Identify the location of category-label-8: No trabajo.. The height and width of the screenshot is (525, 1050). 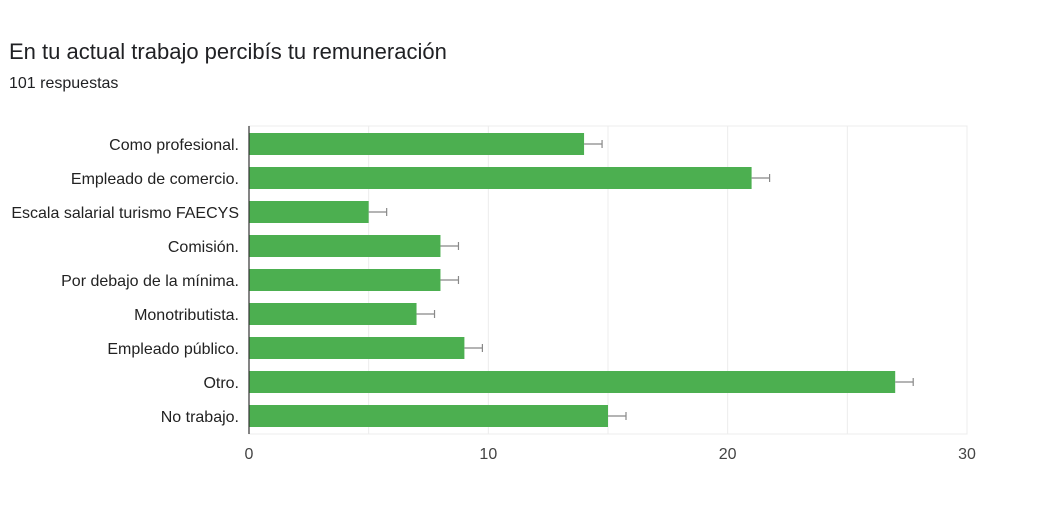
(200, 417).